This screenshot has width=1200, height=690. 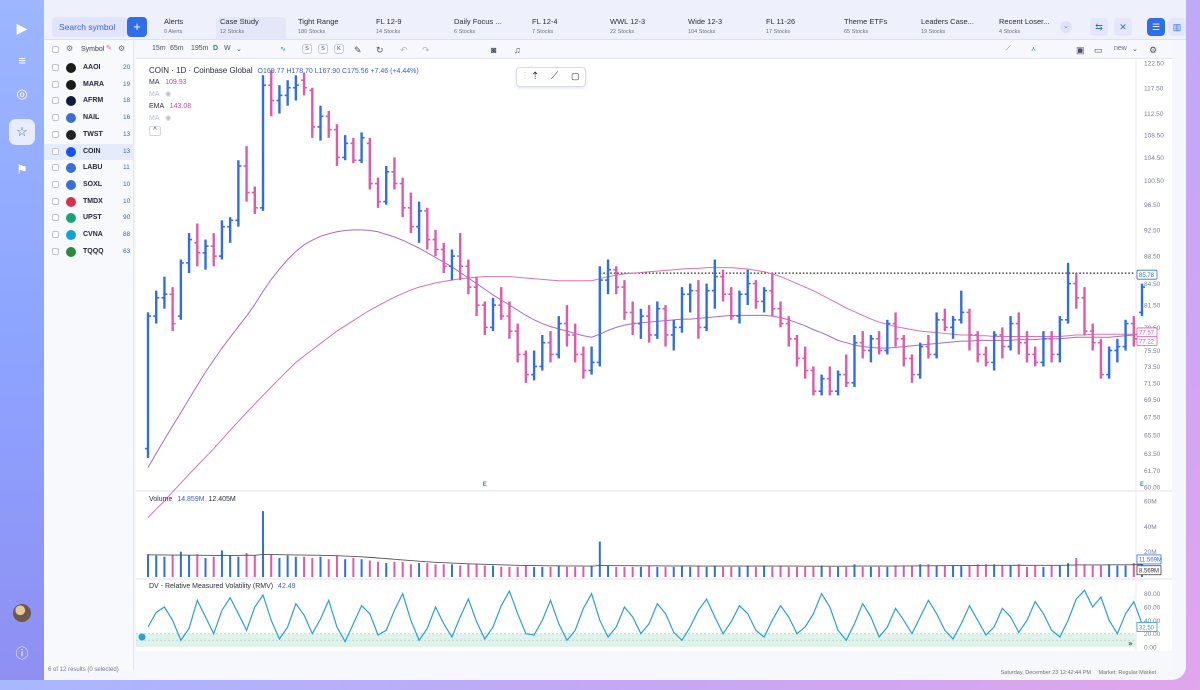 I want to click on watchlist-tab: FL 11-26 17 Stocks, so click(x=797, y=28).